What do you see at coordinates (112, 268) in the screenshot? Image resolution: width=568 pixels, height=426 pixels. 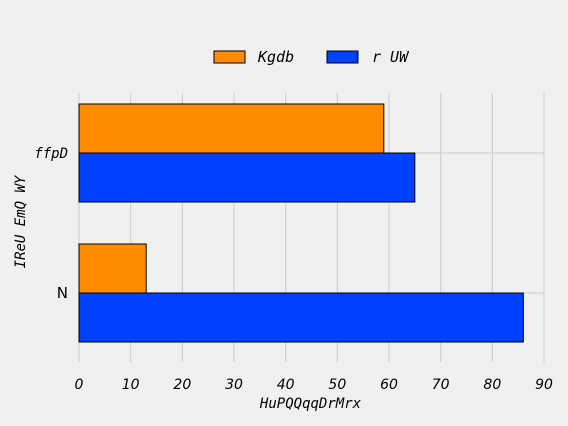 I see `bar-kgdb-n` at bounding box center [112, 268].